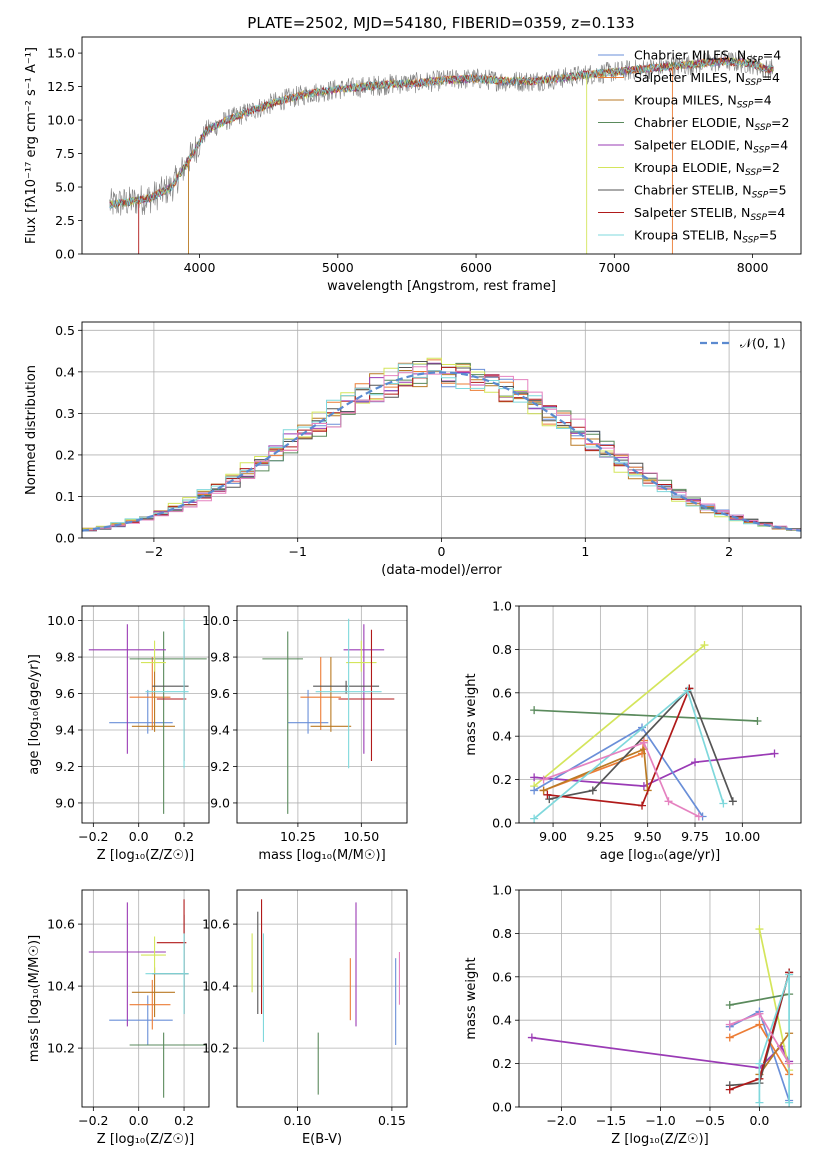 Image resolution: width=819 pixels, height=1170 pixels. What do you see at coordinates (707, 169) in the screenshot?
I see `legend-label-kroupa_elodie: Kroupa ELODIE, NSSP=2` at bounding box center [707, 169].